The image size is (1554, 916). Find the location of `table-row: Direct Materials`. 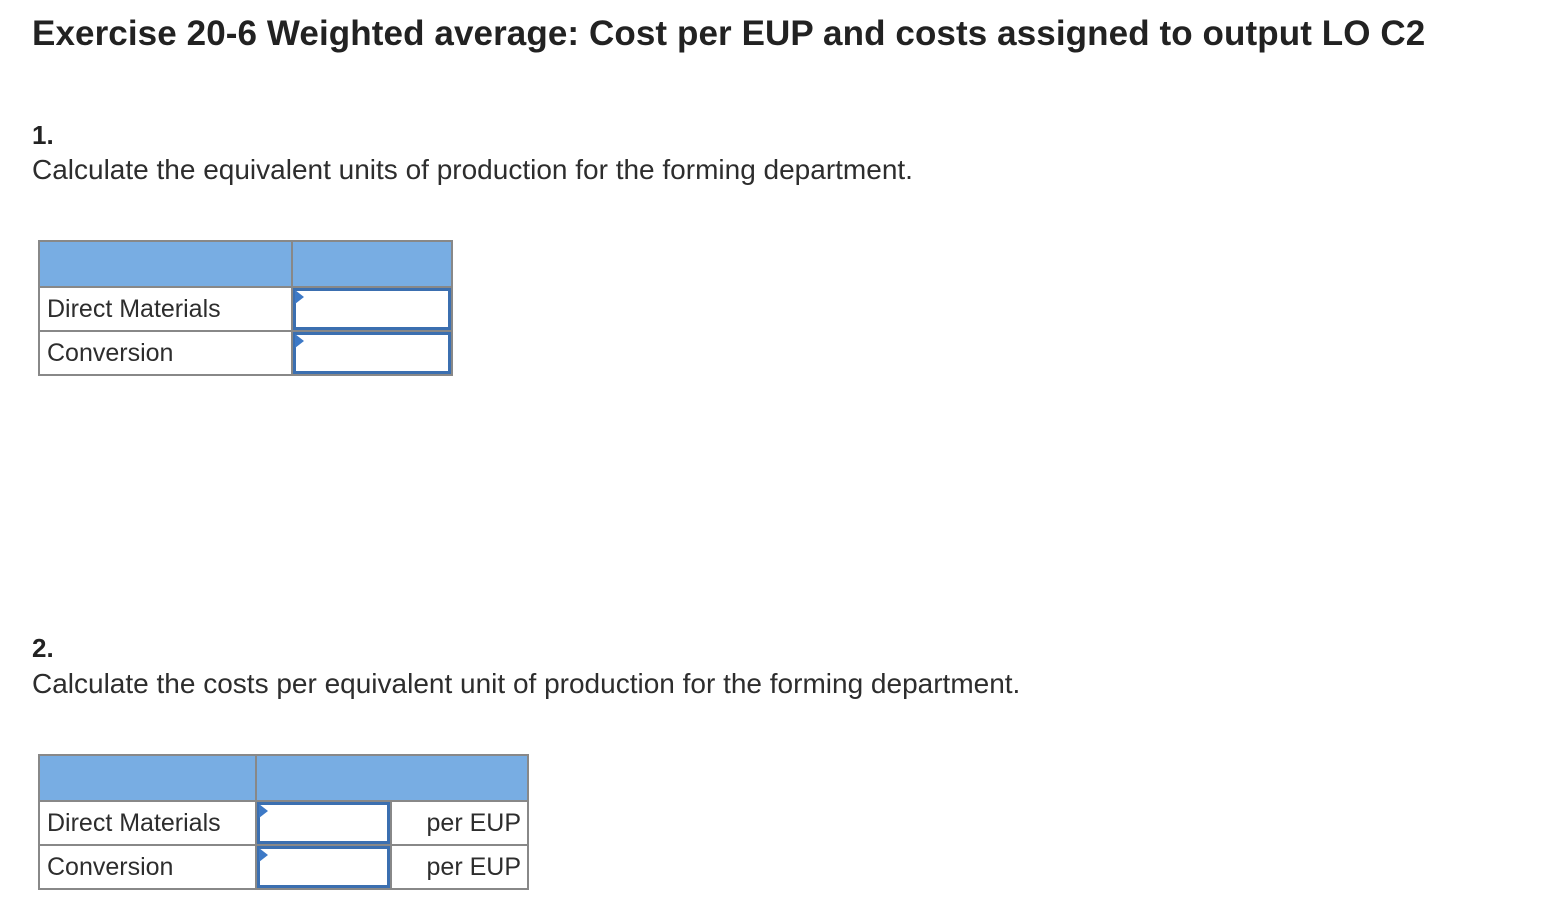

table-row: Direct Materials is located at coordinates (245, 309).